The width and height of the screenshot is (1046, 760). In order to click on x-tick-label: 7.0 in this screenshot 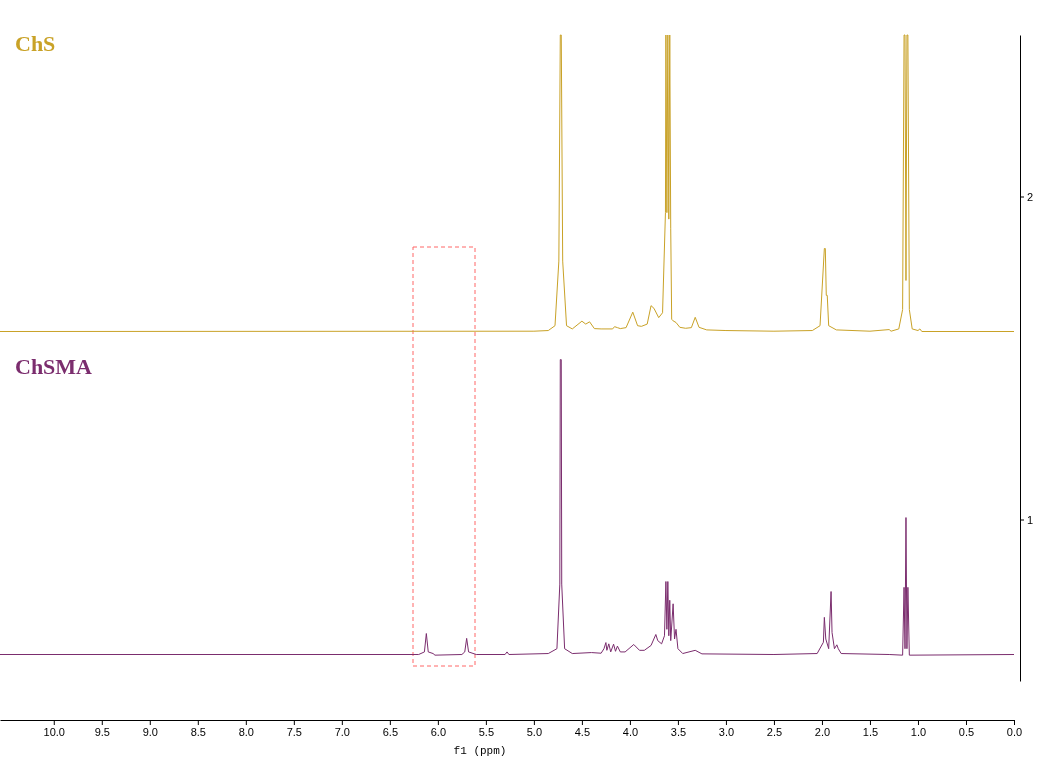, I will do `click(342, 731)`.